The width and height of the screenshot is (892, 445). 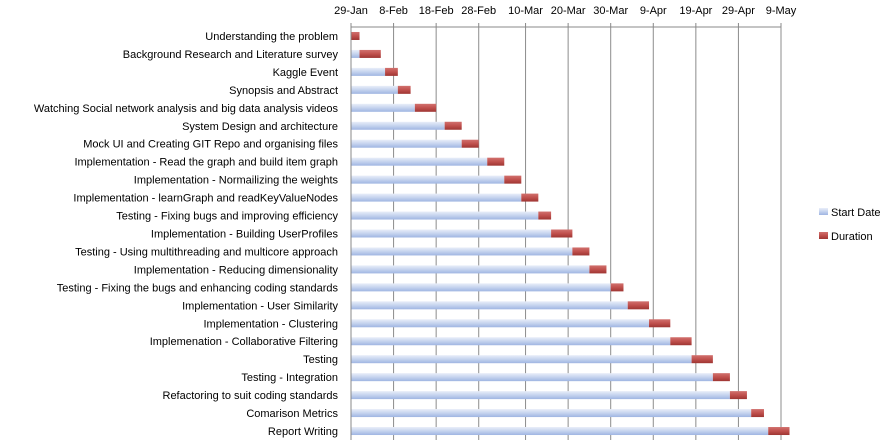 What do you see at coordinates (292, 414) in the screenshot?
I see `category-label: Comarison Metrics` at bounding box center [292, 414].